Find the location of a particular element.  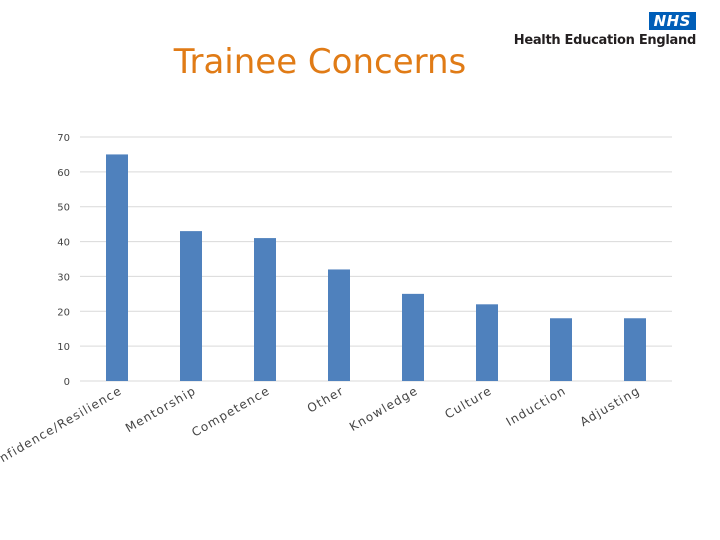

y-tick-label: 10 is located at coordinates (63, 347).